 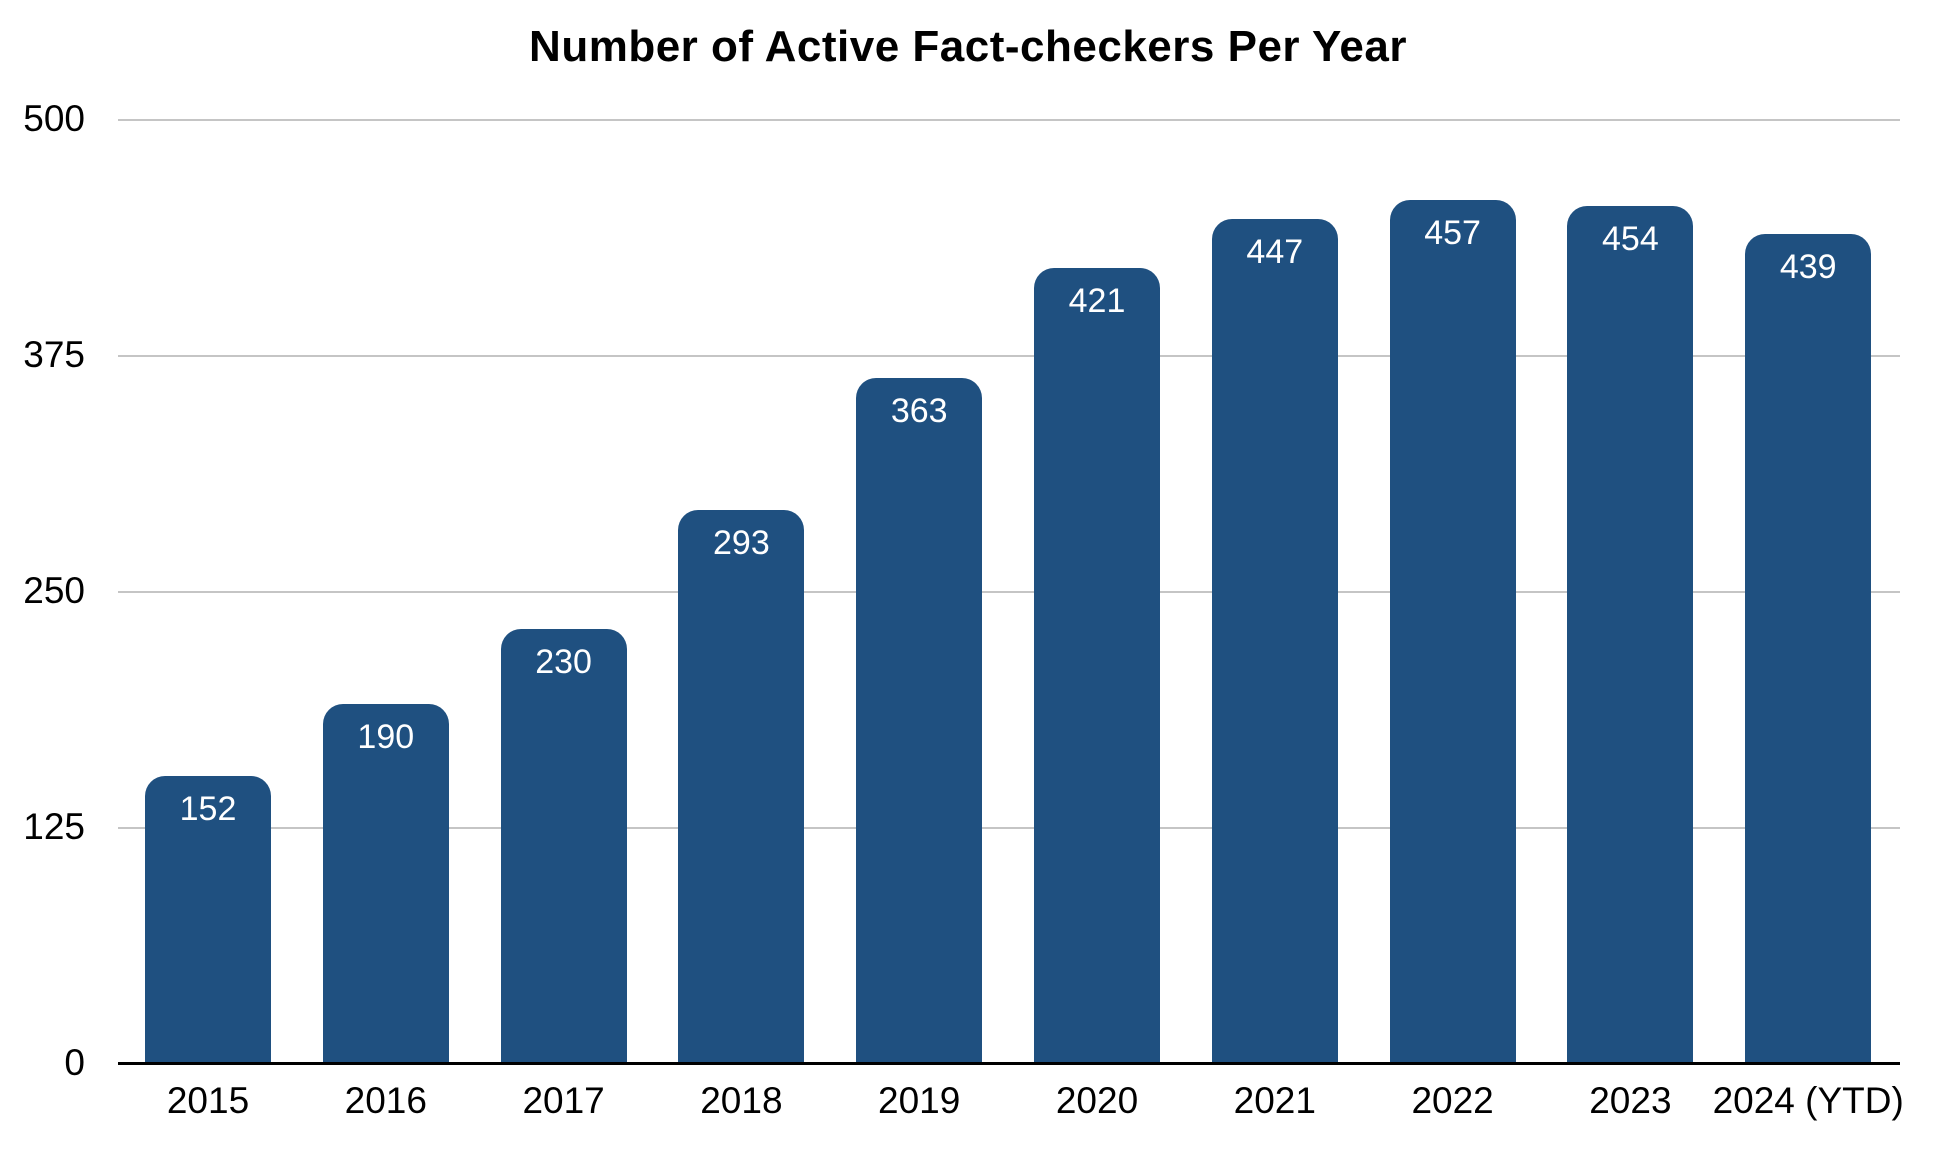 What do you see at coordinates (208, 919) in the screenshot?
I see `bar-2015: 152` at bounding box center [208, 919].